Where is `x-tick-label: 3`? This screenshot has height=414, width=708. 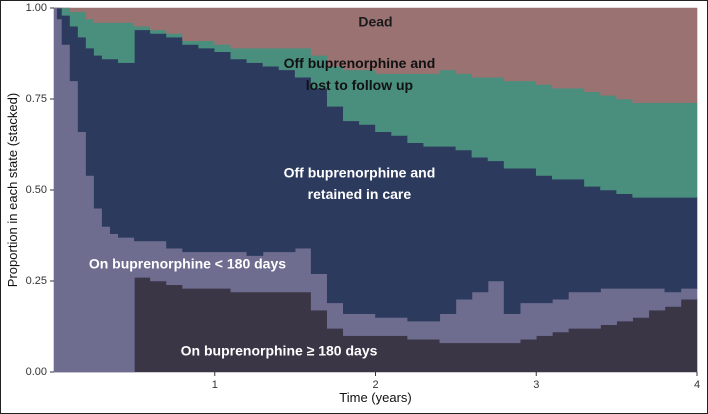 x-tick-label: 3 is located at coordinates (536, 385).